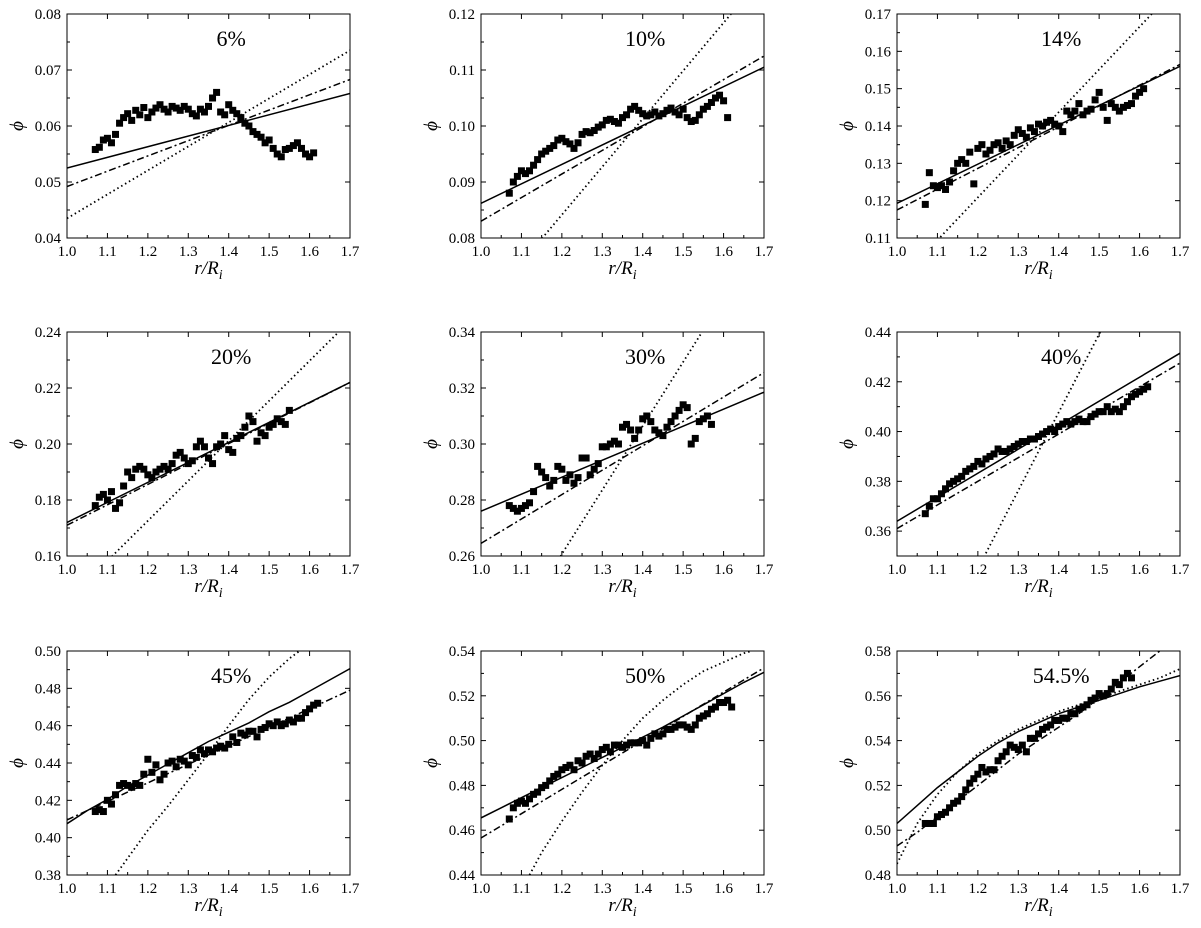 This screenshot has width=1201, height=928. Describe the element at coordinates (48, 389) in the screenshot. I see `y-tick-label: 0.22` at that location.